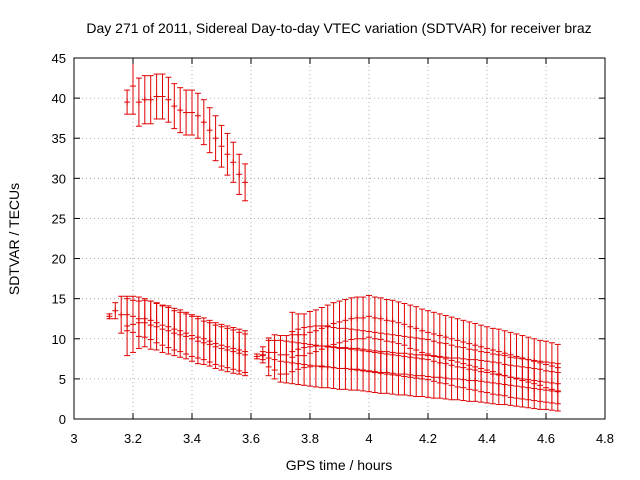 The width and height of the screenshot is (640, 480). I want to click on x-tick-label: 4.8, so click(605, 438).